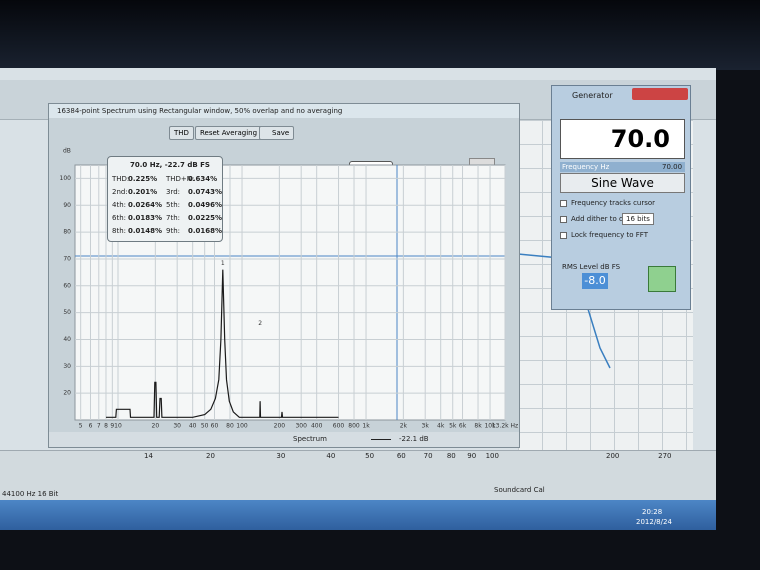 The height and width of the screenshot is (570, 760). I want to click on dither-select: 16 bits, so click(638, 219).